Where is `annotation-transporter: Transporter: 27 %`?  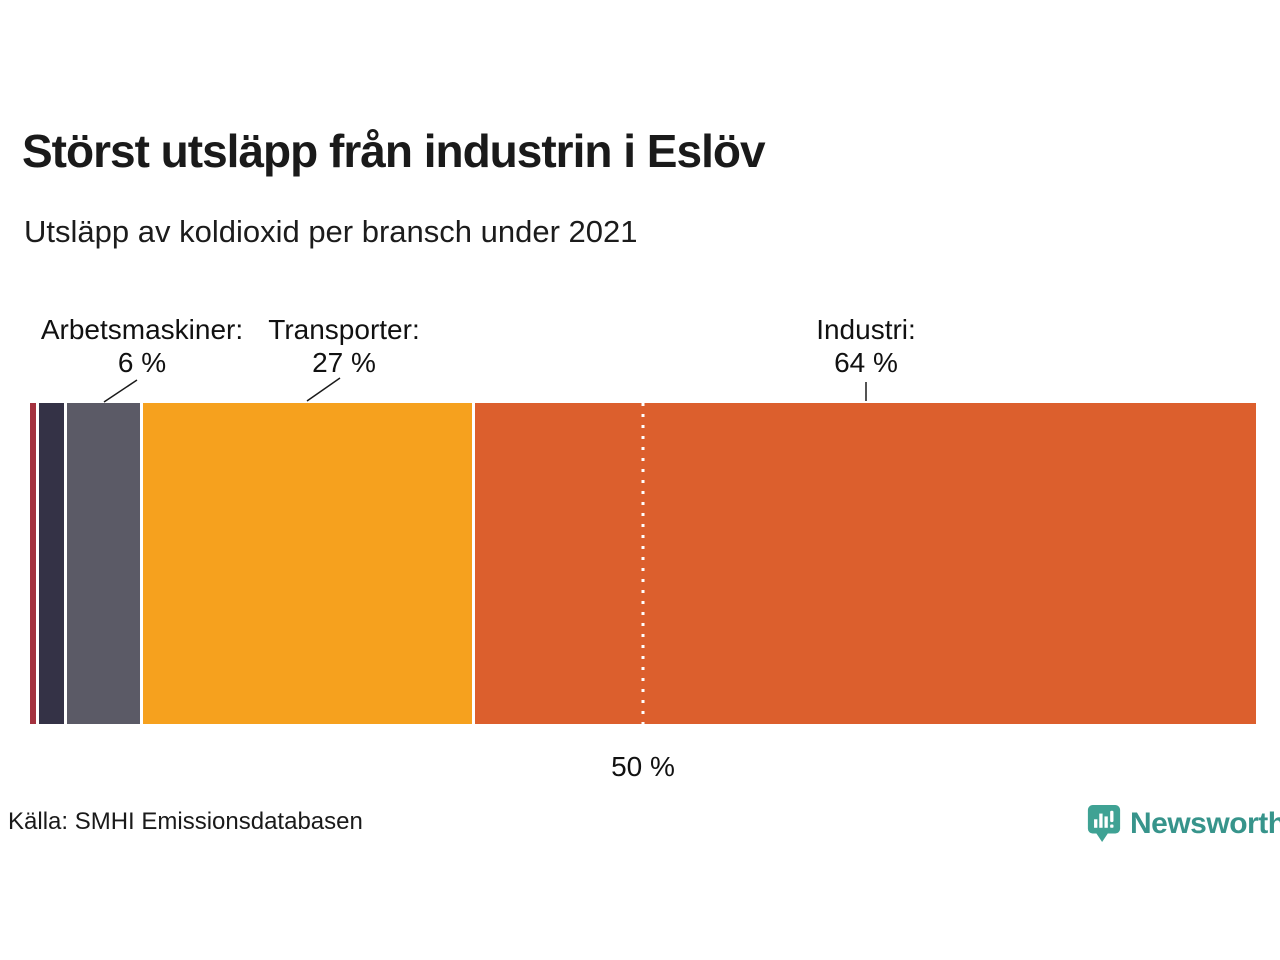
annotation-transporter: Transporter: 27 % is located at coordinates (343, 346).